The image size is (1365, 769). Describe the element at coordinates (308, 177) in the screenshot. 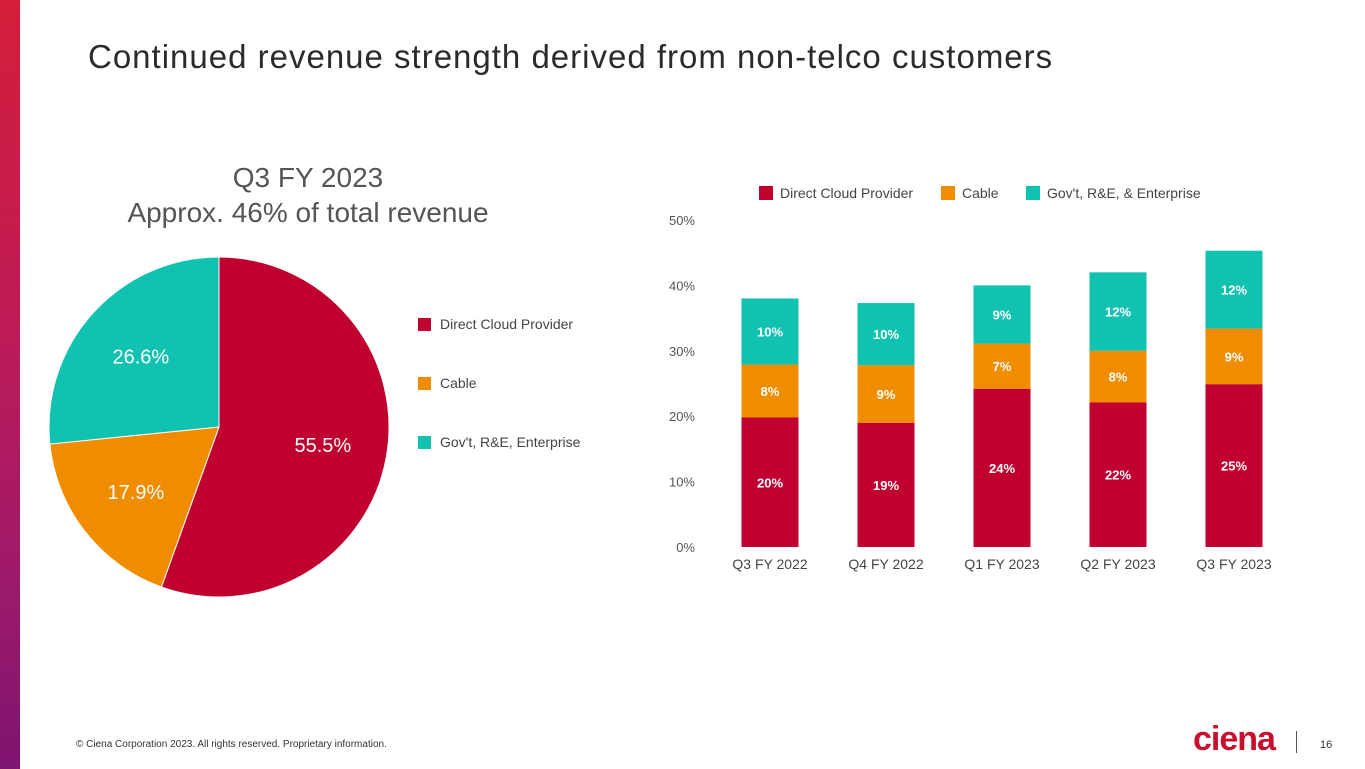

I see `pie-title-line: Q3 FY 2023` at that location.